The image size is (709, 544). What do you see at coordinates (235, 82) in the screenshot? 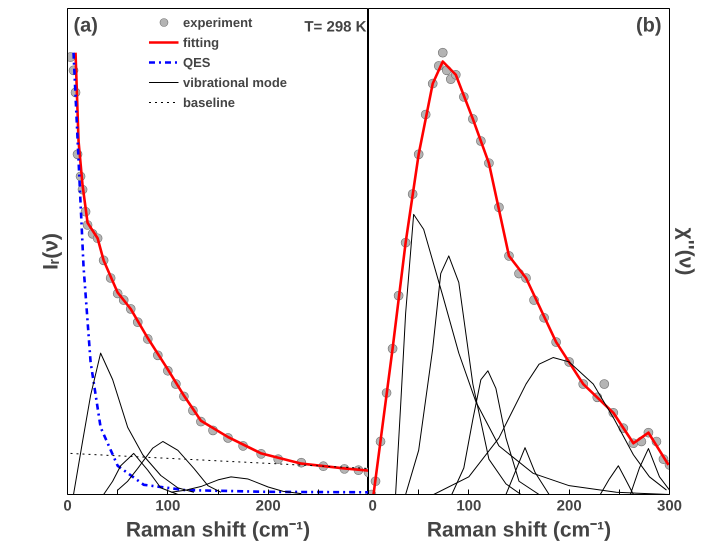
I see `legend-label: vibrational mode` at bounding box center [235, 82].